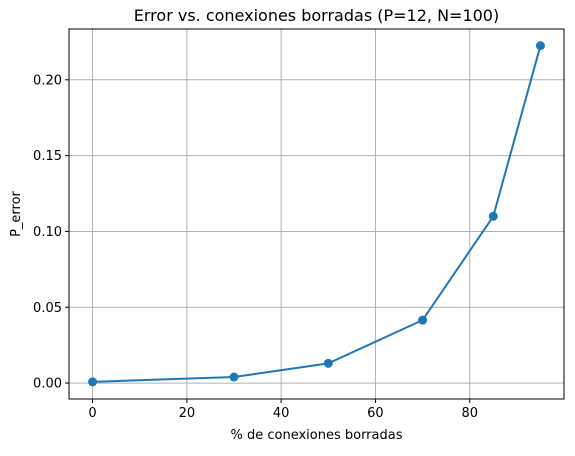 This screenshot has width=575, height=456. Describe the element at coordinates (375, 413) in the screenshot. I see `x-tick-label: 60` at that location.